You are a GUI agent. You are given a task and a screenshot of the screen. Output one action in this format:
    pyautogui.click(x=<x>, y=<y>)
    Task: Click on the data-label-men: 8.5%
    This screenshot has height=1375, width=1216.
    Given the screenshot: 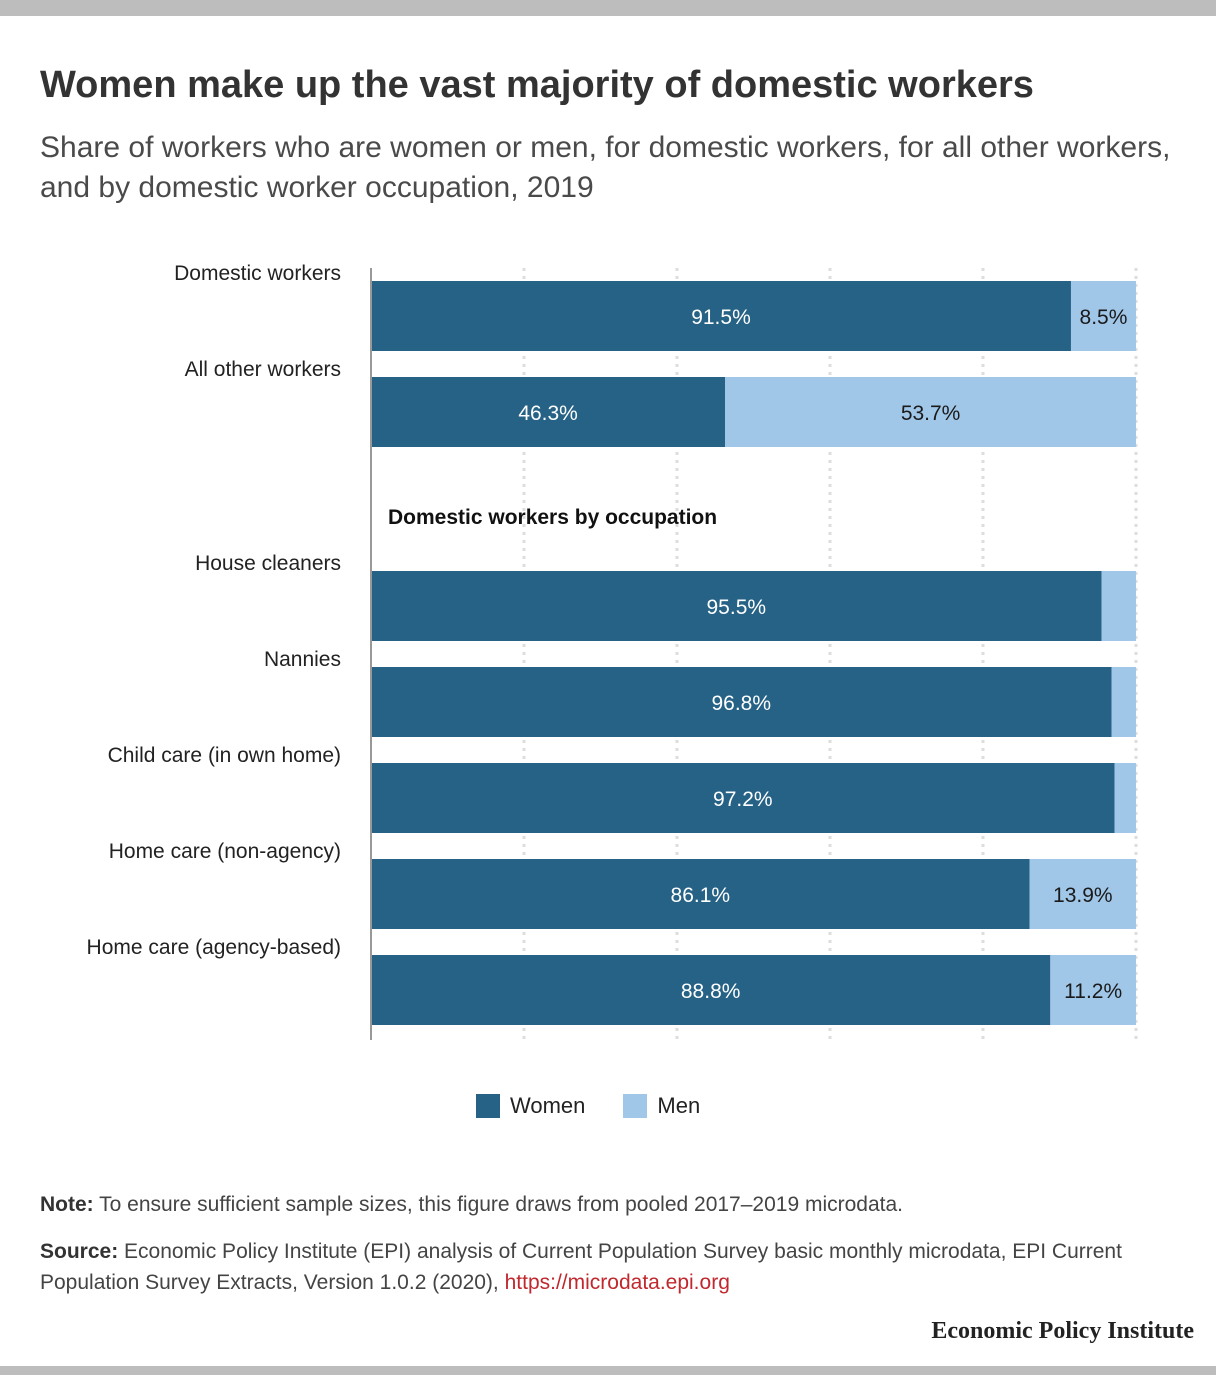 What is the action you would take?
    pyautogui.click(x=1104, y=317)
    